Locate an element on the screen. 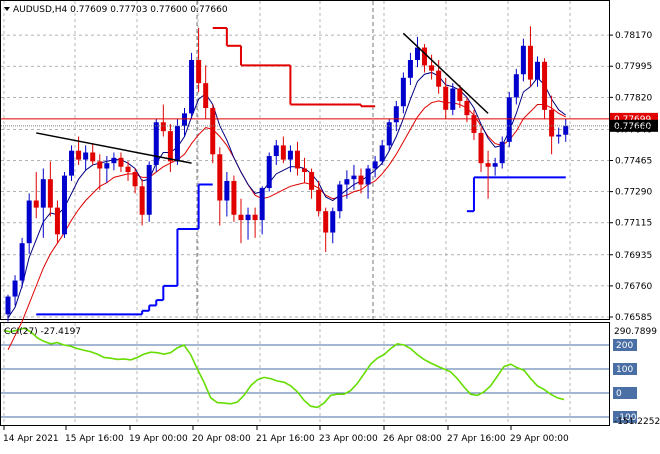  time-label: 20 Apr 08:00 is located at coordinates (221, 439).